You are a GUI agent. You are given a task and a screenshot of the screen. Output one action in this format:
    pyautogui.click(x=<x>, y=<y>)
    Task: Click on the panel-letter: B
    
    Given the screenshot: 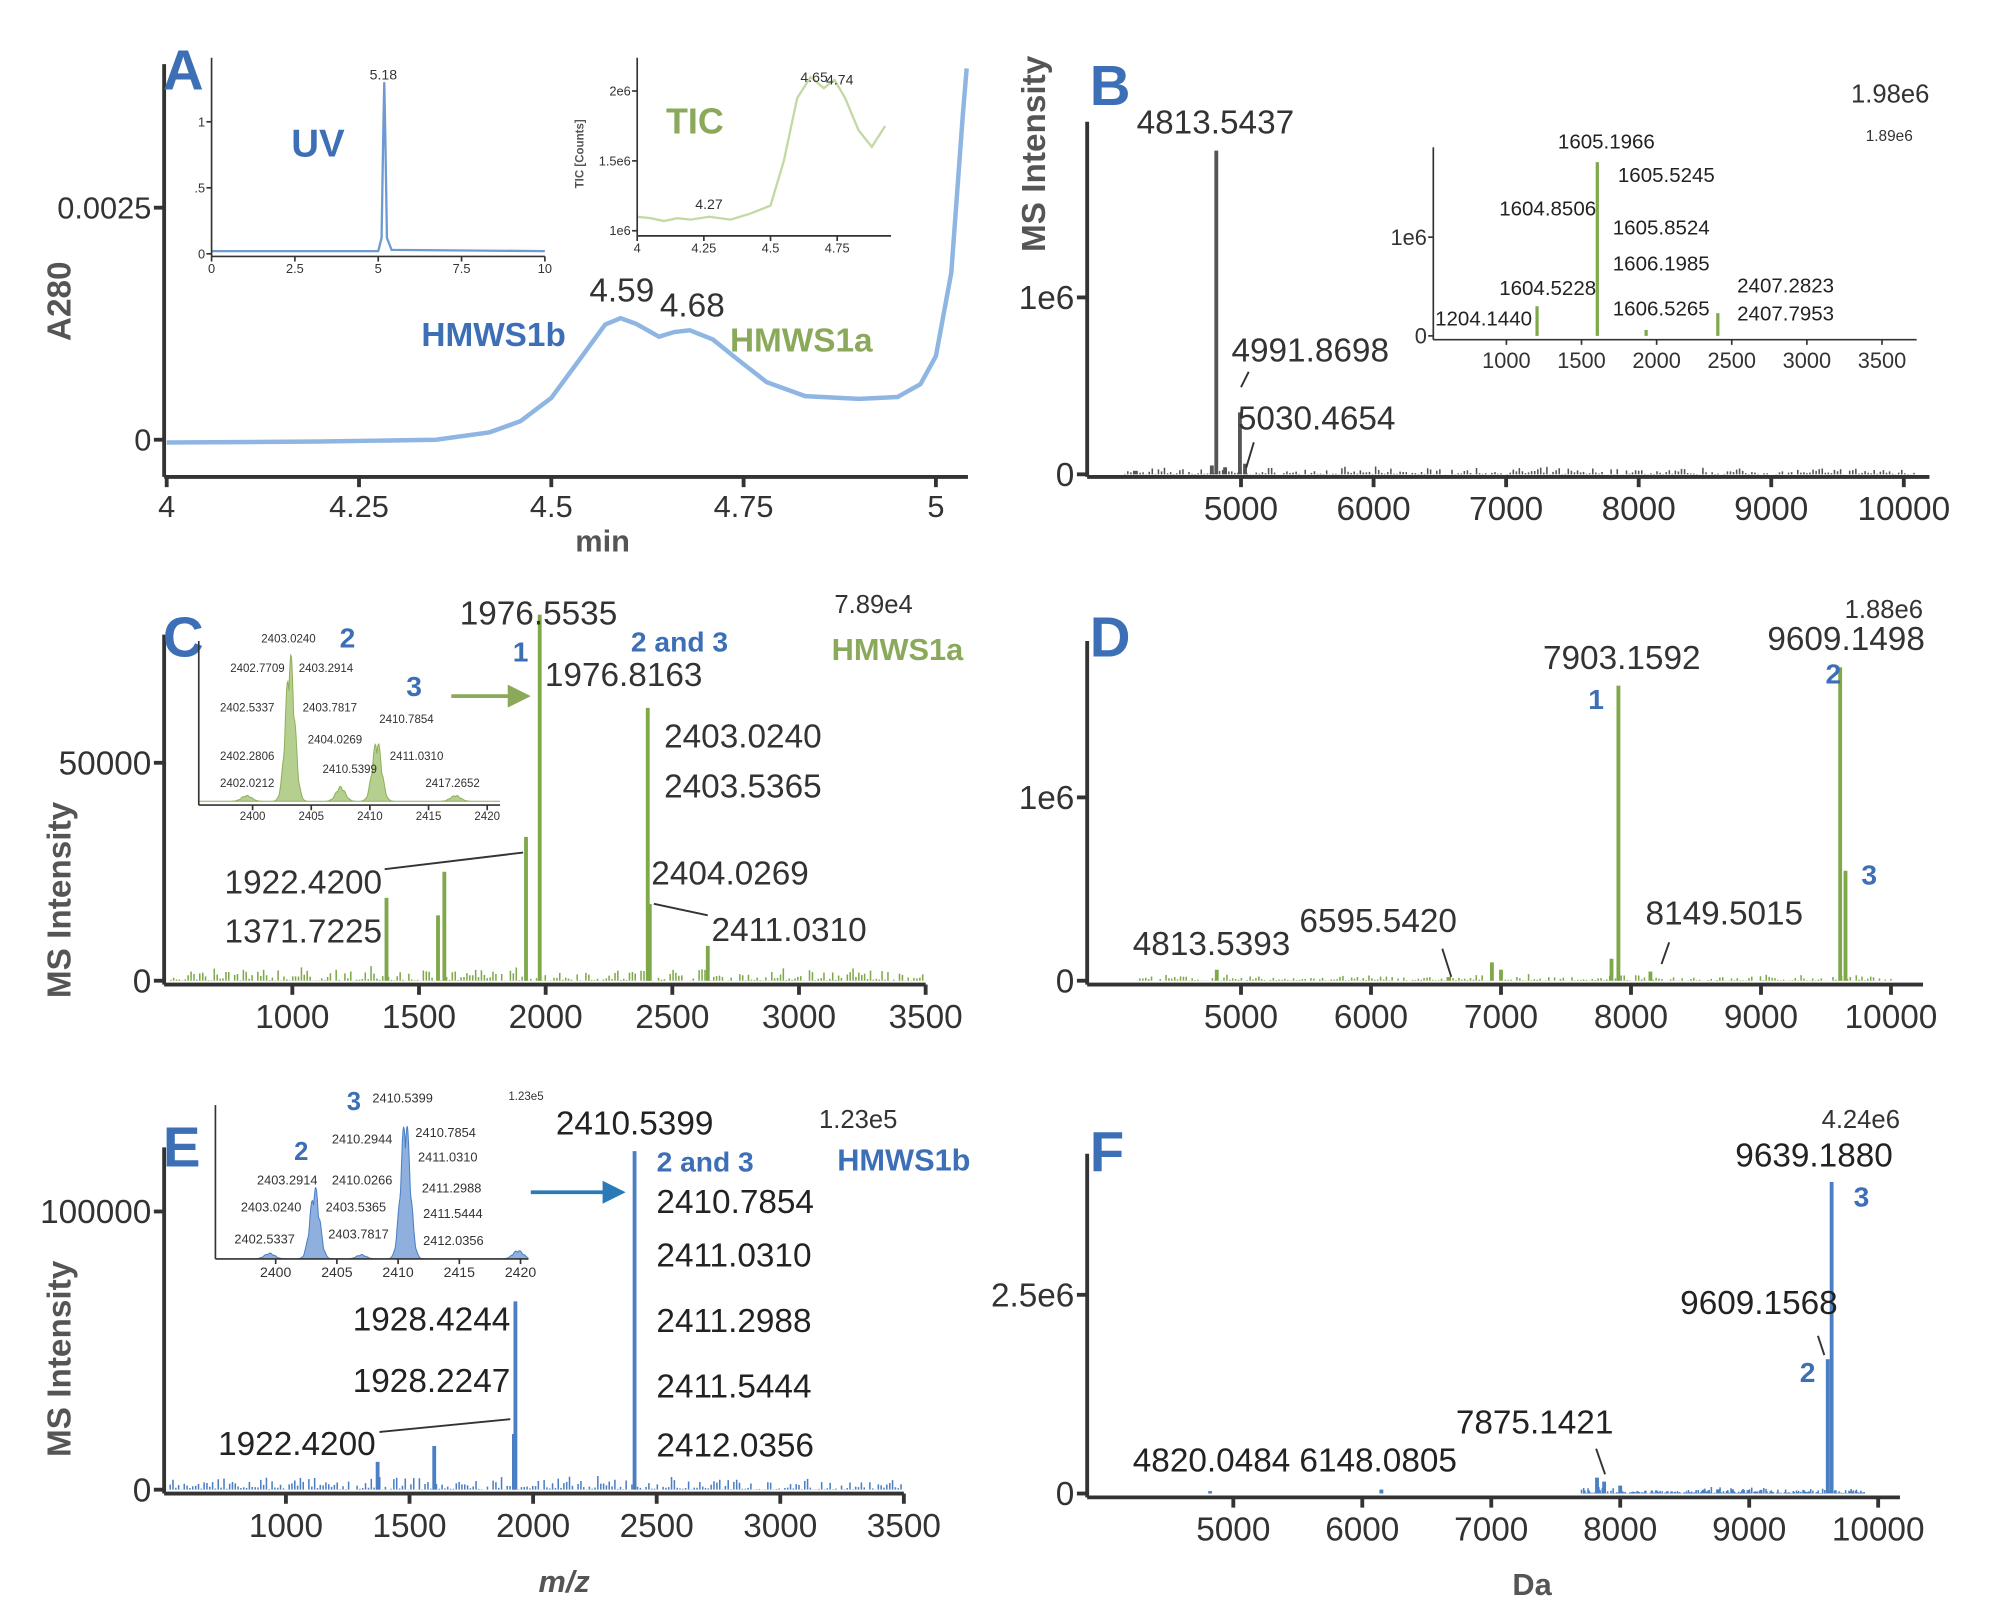 What is the action you would take?
    pyautogui.click(x=1110, y=85)
    